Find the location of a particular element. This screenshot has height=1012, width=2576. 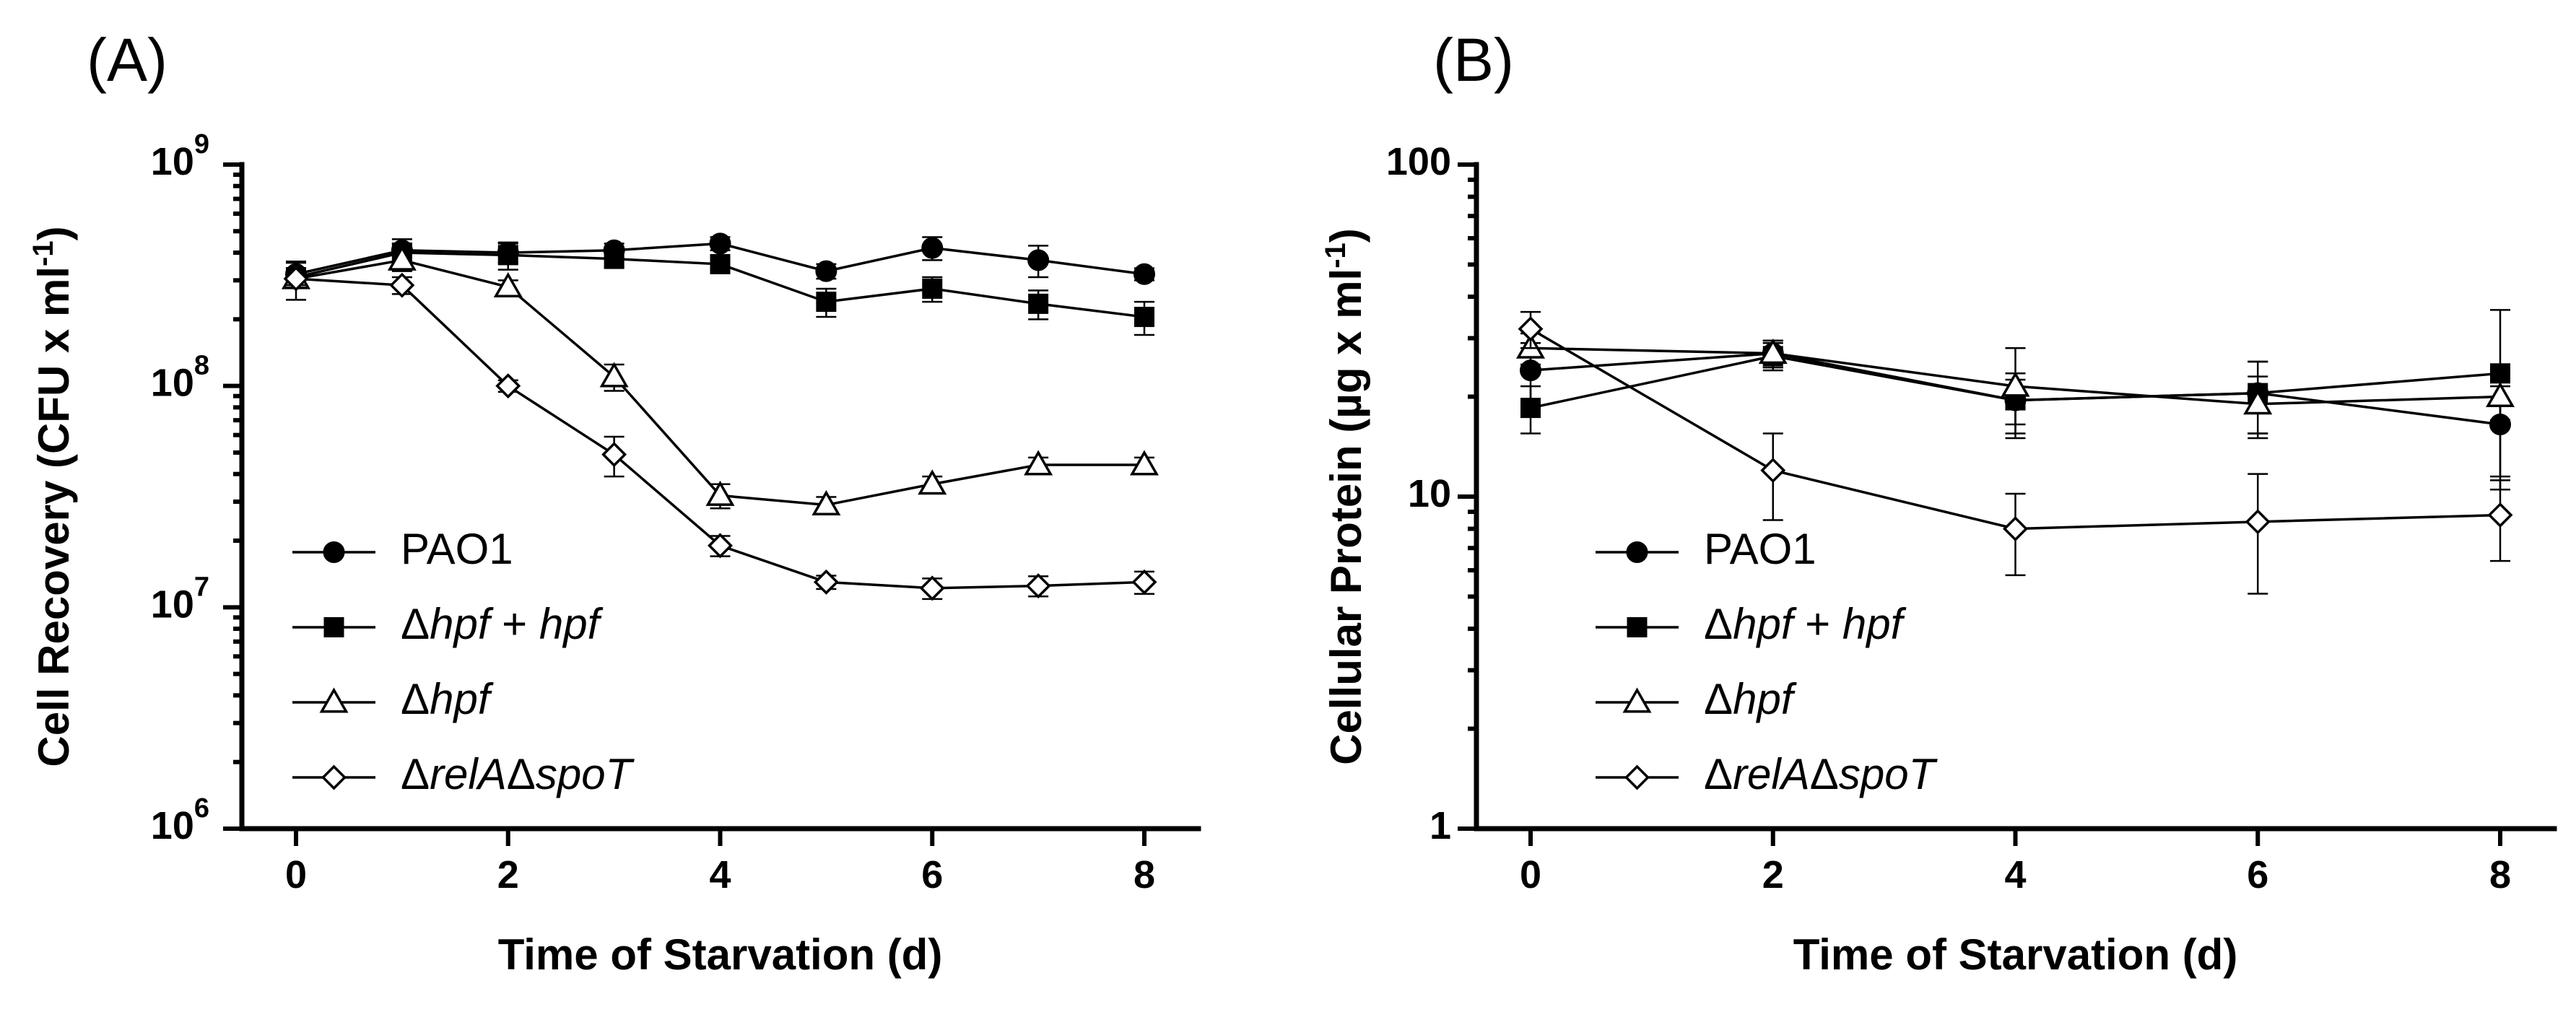

y-tick-label: 10⁷ is located at coordinates (180, 599).